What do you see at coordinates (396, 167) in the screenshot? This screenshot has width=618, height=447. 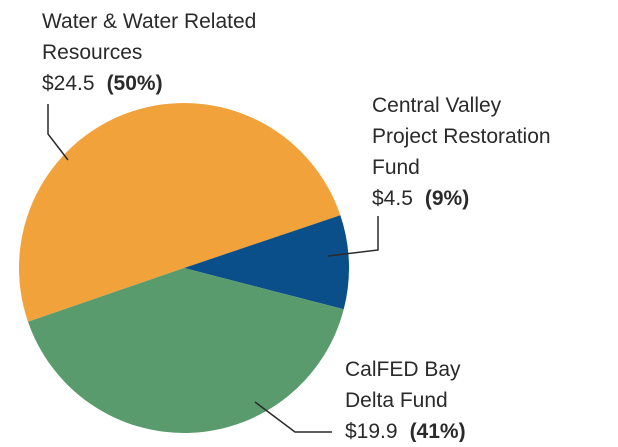 I see `slice-label: Fund` at bounding box center [396, 167].